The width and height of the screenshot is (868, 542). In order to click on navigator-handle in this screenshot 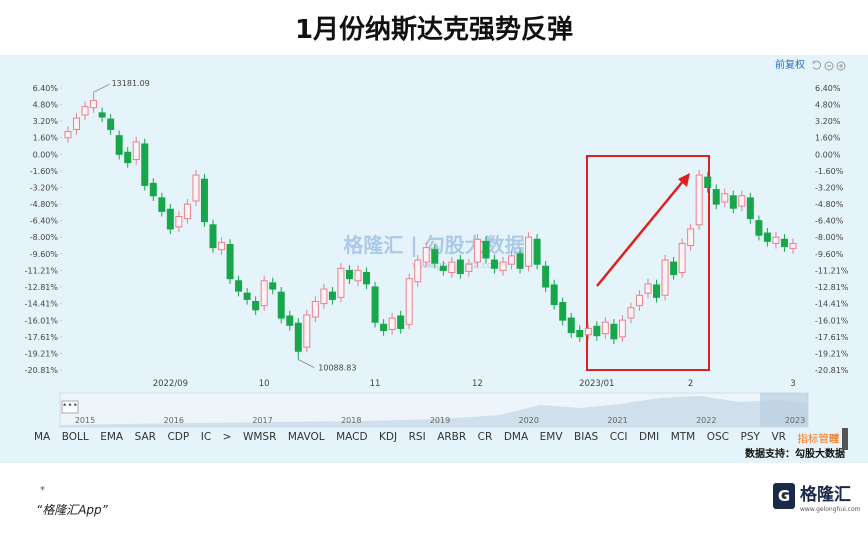, I will do `click(70, 407)`.